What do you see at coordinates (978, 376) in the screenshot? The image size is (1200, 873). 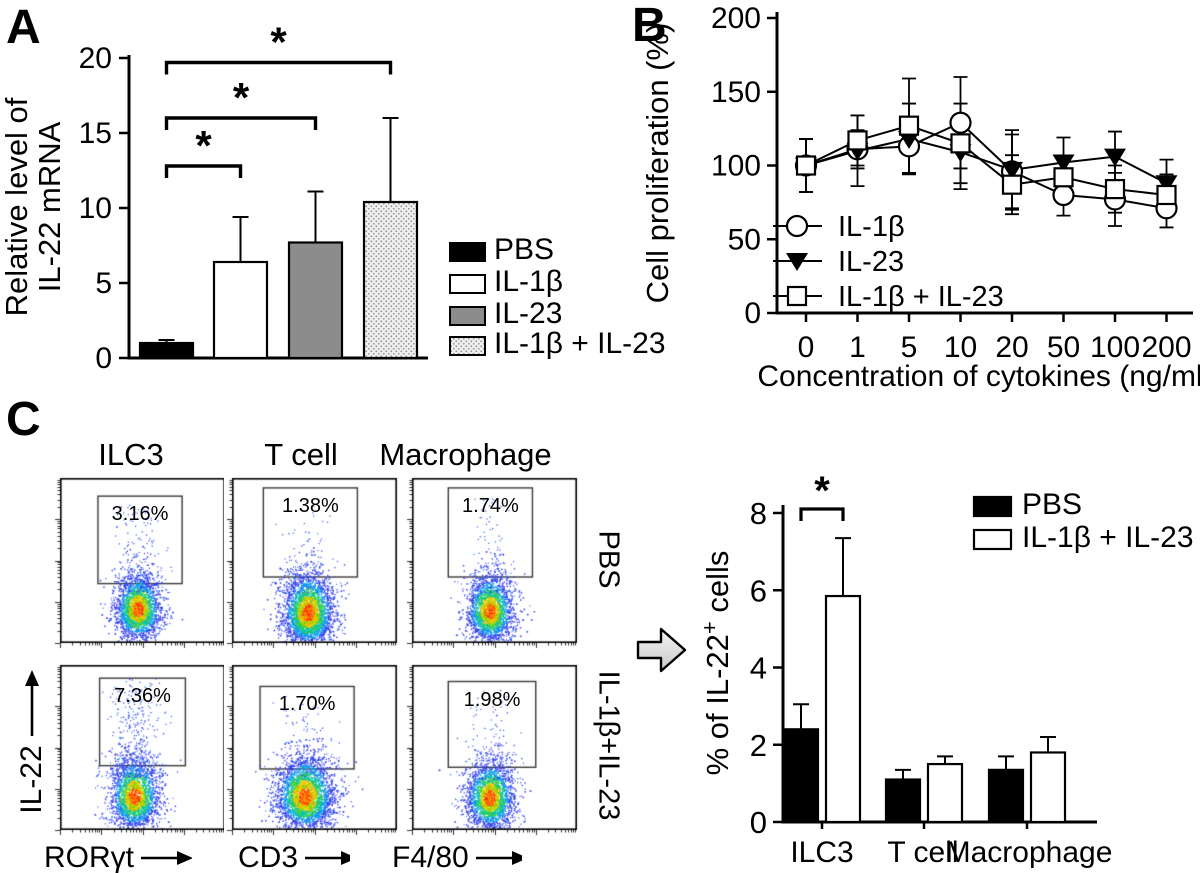 I see `svg-text:Concentration of cytokines (ng: Concentration of cytokines (ng/ml)` at bounding box center [978, 376].